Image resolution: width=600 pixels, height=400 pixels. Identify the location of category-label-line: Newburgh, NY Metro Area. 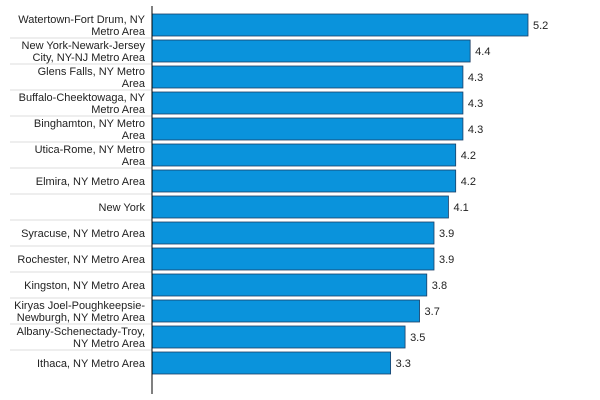
(81, 318).